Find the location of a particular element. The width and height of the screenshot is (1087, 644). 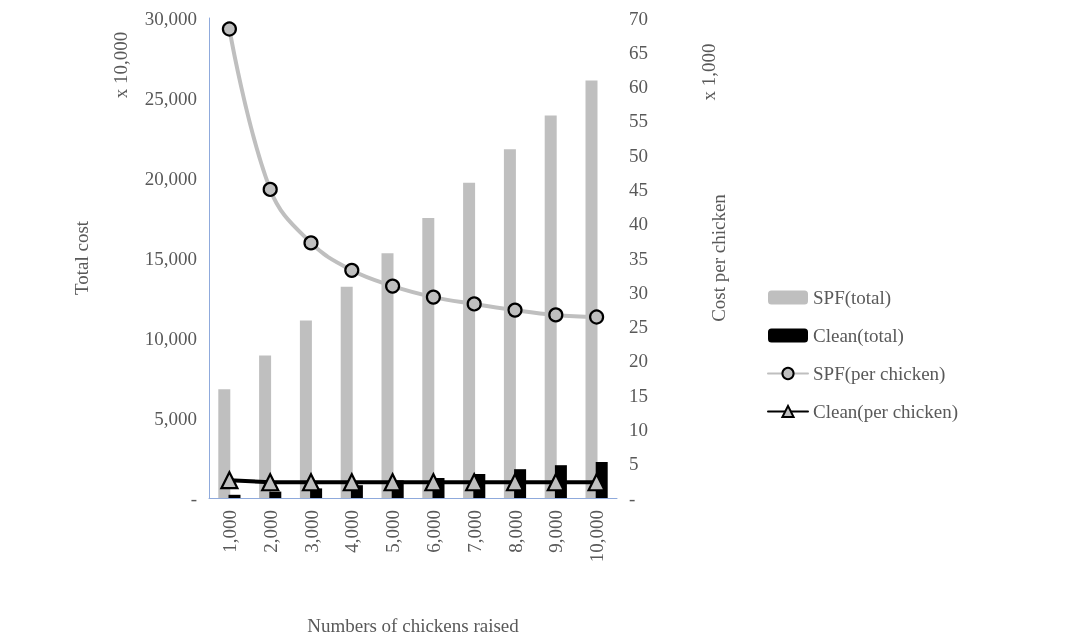

legend-label: SPF(per chicken) is located at coordinates (879, 374).